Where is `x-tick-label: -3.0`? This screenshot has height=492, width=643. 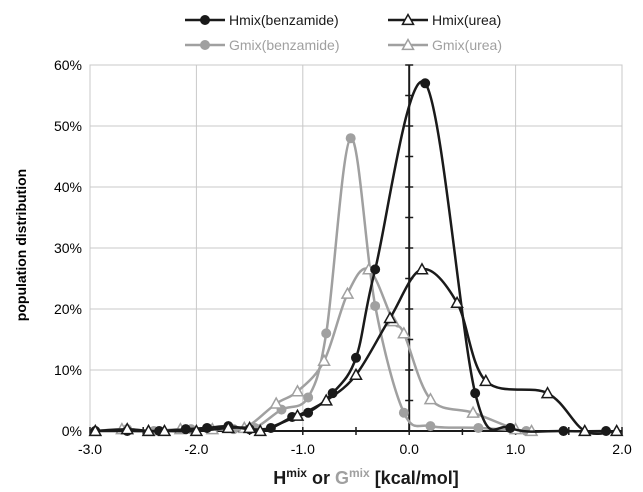 x-tick-label: -3.0 is located at coordinates (90, 449).